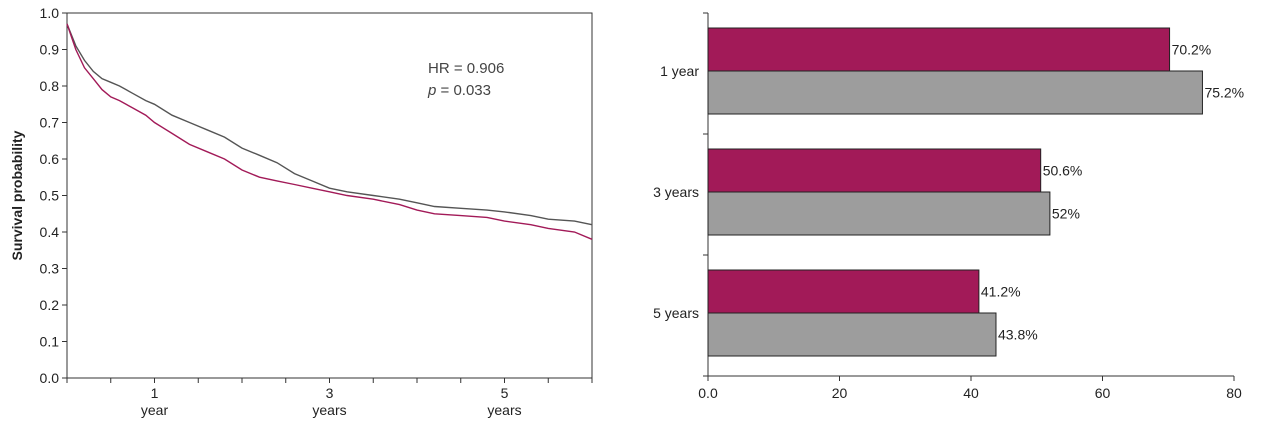  Describe the element at coordinates (50, 123) in the screenshot. I see `y-tick-label: 0.7` at that location.